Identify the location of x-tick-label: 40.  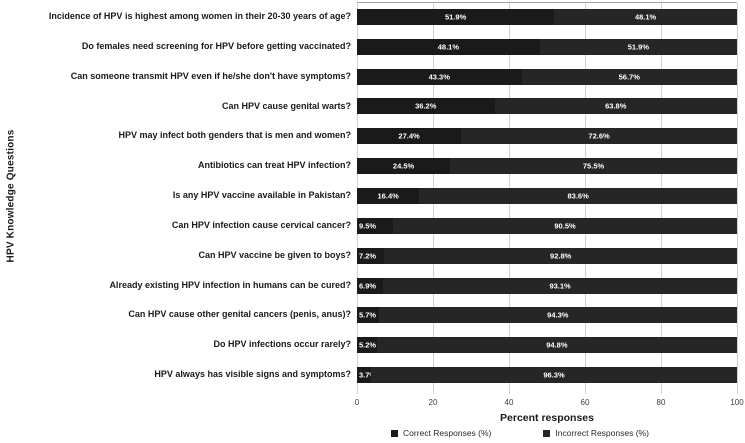
(509, 402).